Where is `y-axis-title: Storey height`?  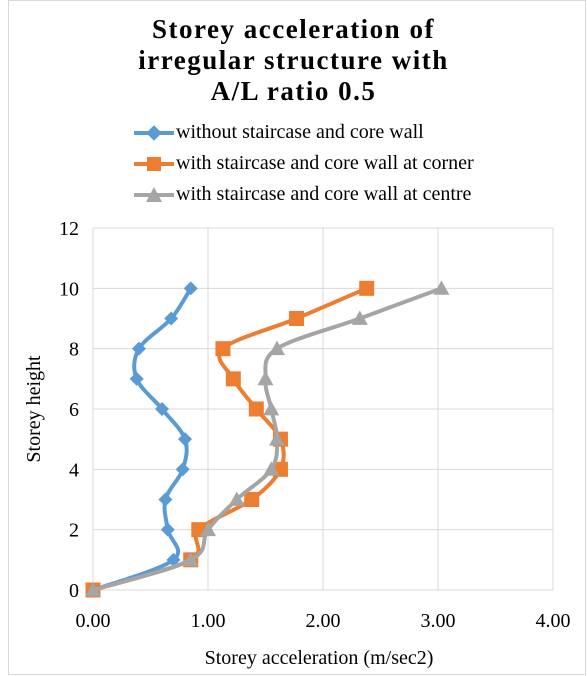 y-axis-title: Storey height is located at coordinates (34, 409).